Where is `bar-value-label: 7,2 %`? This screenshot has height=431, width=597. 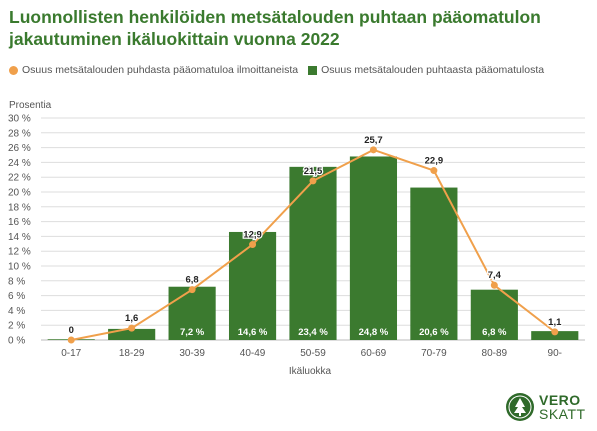 bar-value-label: 7,2 % is located at coordinates (192, 332).